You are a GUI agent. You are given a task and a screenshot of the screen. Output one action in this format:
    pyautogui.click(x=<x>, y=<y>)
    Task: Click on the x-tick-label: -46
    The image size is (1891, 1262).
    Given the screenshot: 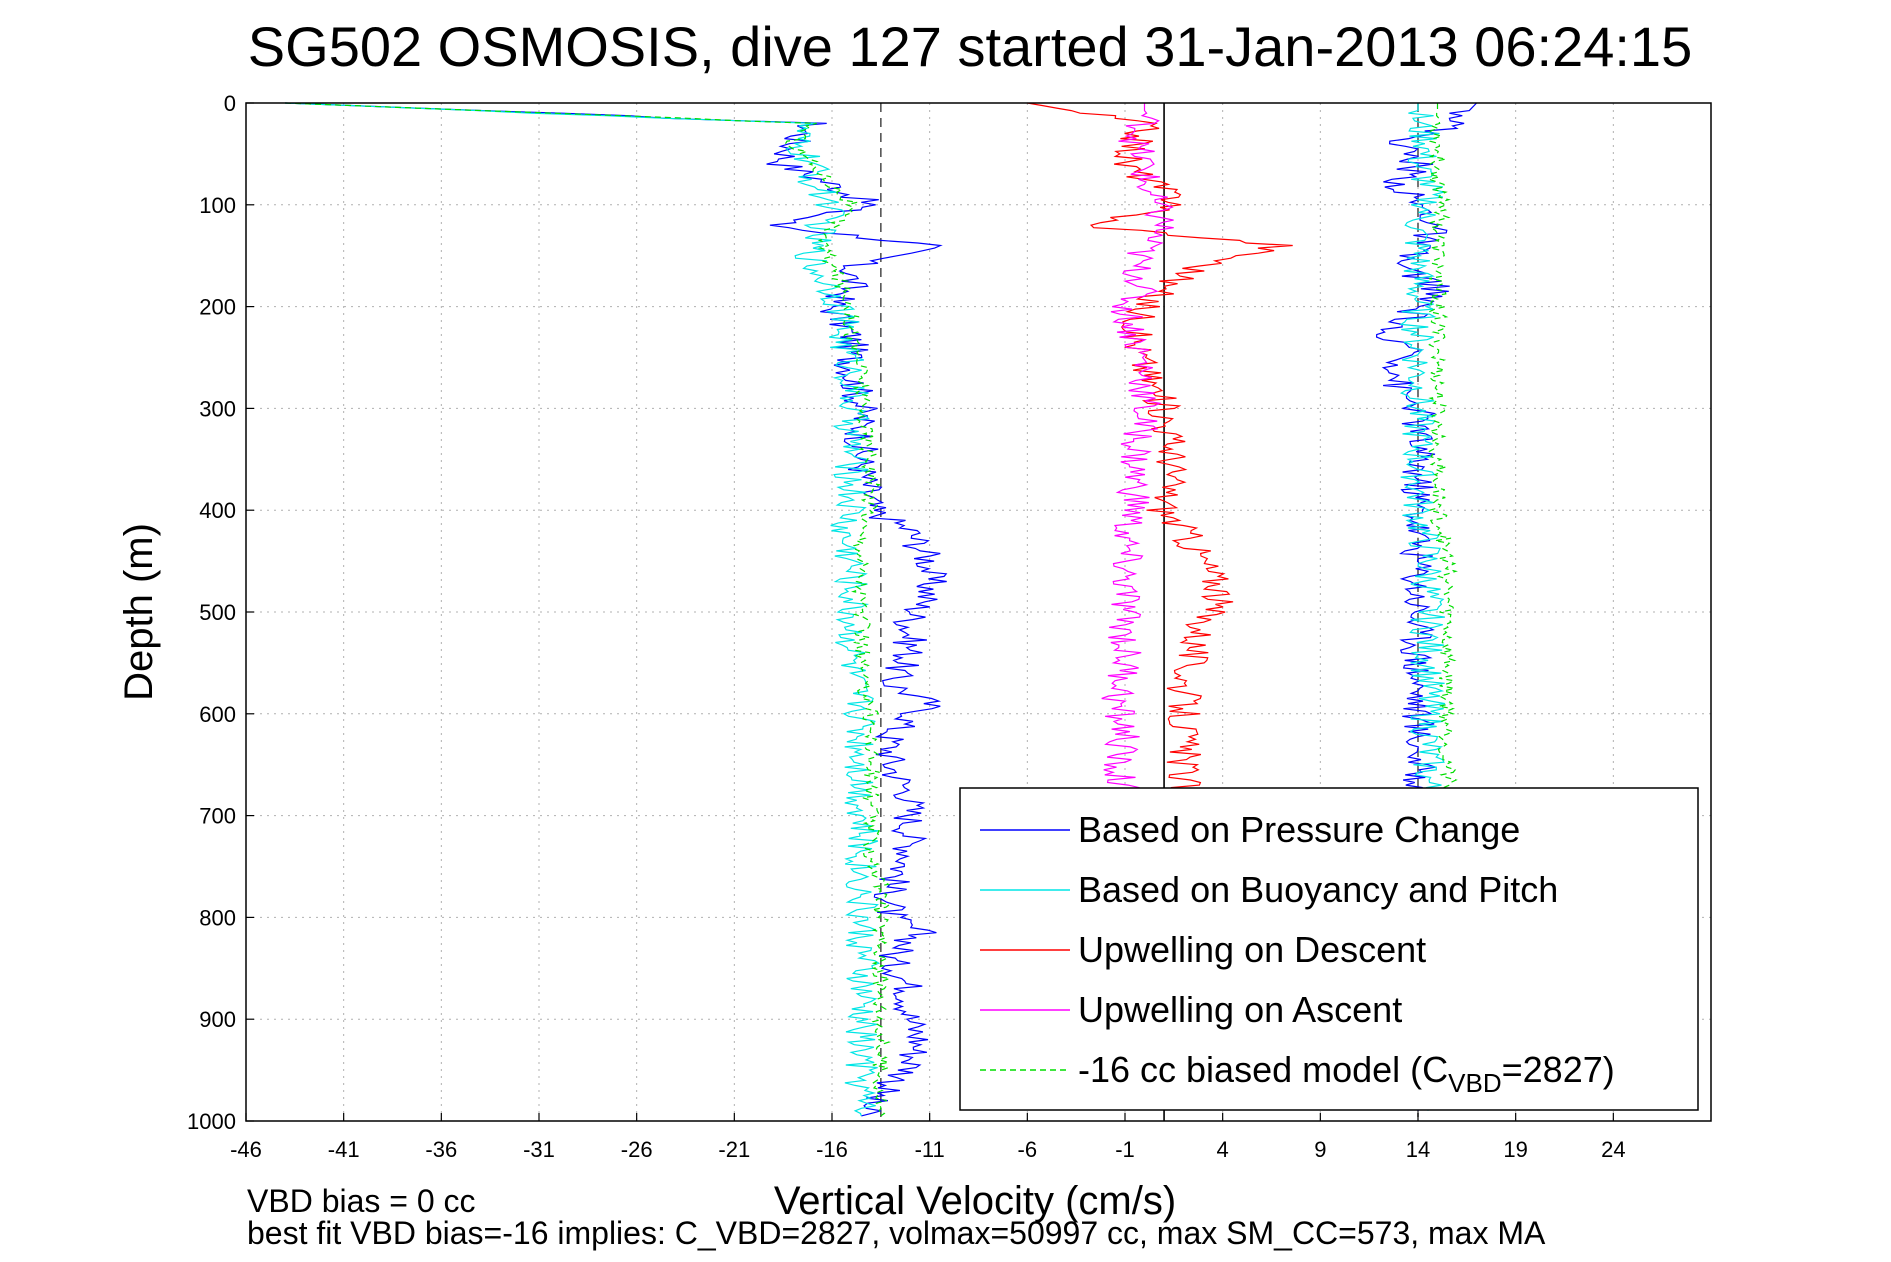 What is the action you would take?
    pyautogui.click(x=246, y=1149)
    